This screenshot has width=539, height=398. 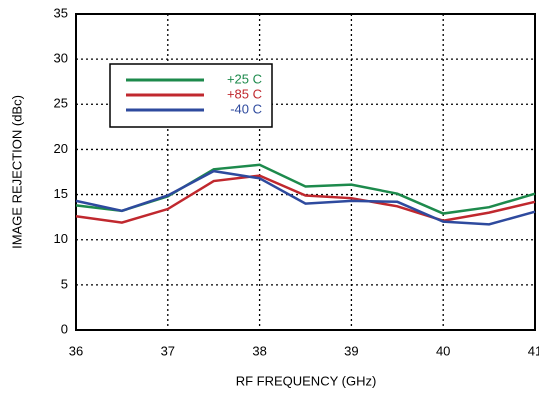 What do you see at coordinates (61, 193) in the screenshot?
I see `y-tick-label: 15` at bounding box center [61, 193].